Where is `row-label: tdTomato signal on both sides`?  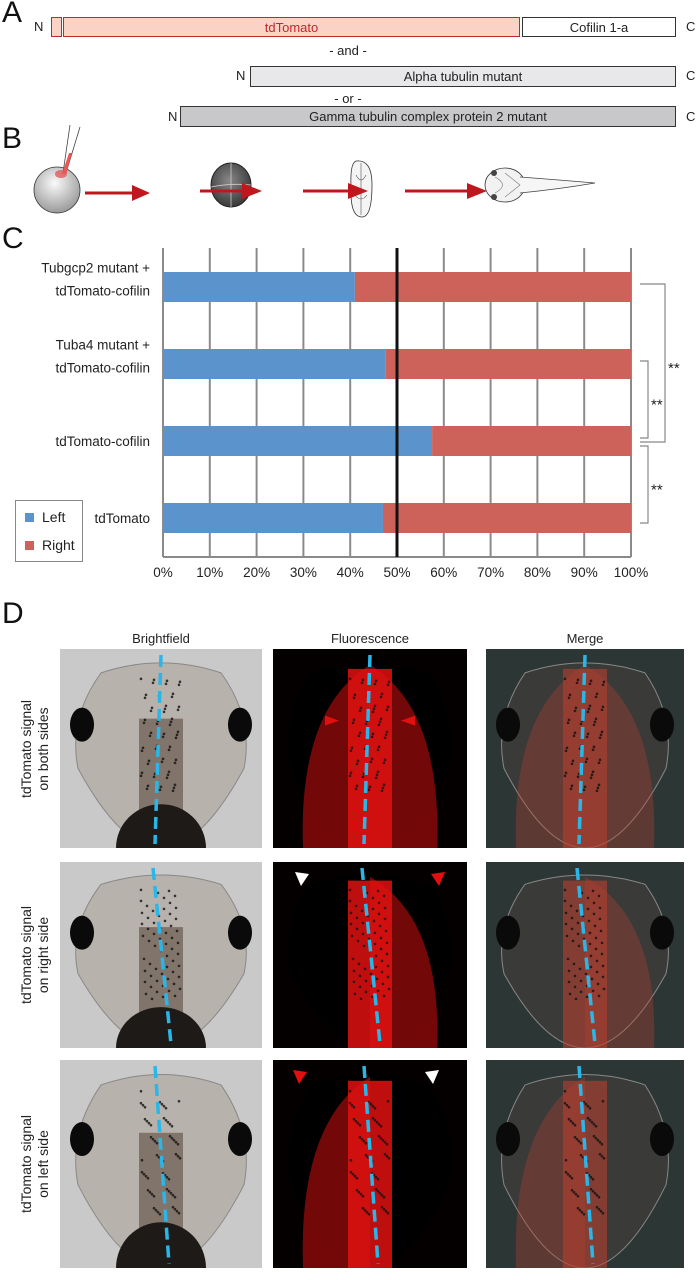 row-label: tdTomato signal on both sides is located at coordinates (35, 749).